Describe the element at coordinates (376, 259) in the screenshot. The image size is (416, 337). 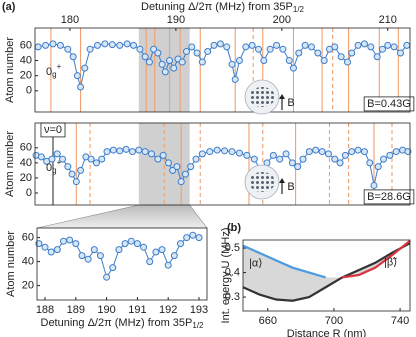
I see `series-line` at that location.